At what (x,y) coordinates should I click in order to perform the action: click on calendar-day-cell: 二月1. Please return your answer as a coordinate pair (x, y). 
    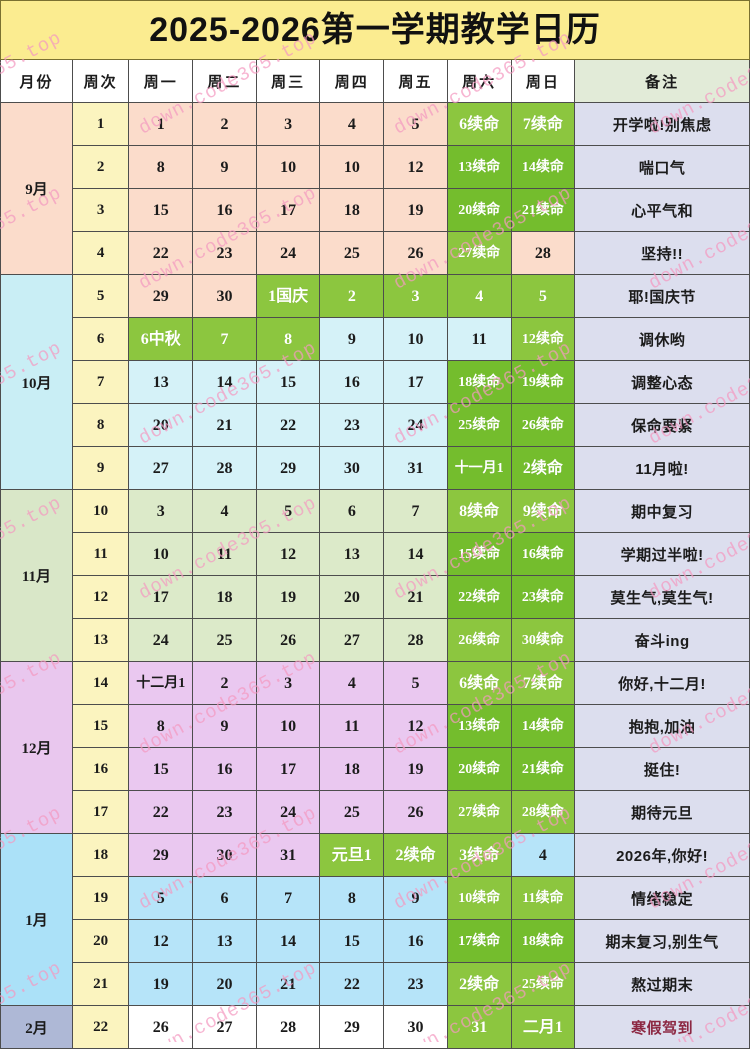
    Looking at the image, I should click on (543, 1027).